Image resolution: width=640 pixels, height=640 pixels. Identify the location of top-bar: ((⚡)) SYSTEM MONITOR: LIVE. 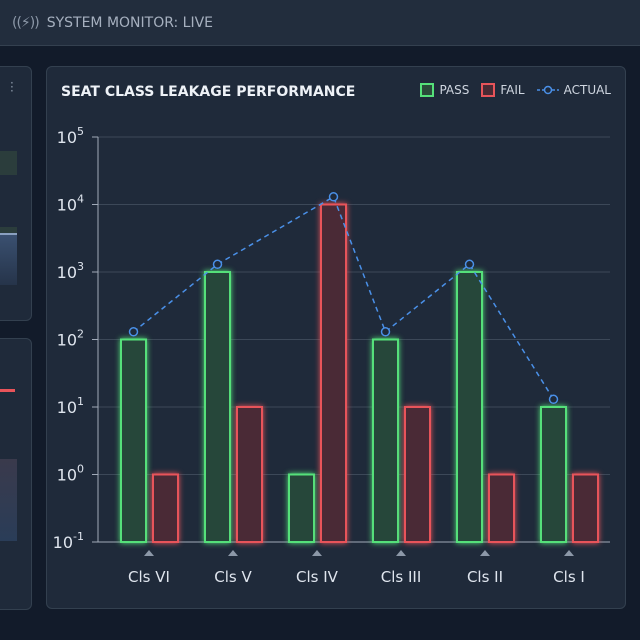
(320, 23).